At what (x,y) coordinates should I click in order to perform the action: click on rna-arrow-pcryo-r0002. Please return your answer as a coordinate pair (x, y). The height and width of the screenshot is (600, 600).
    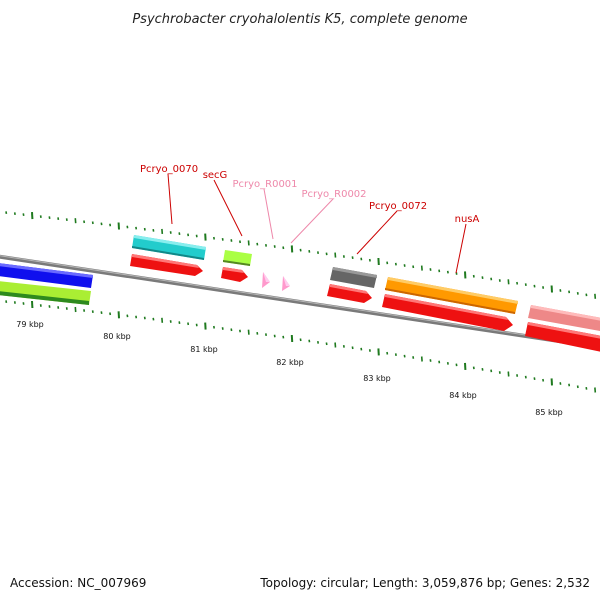
    Looking at the image, I should click on (286, 283).